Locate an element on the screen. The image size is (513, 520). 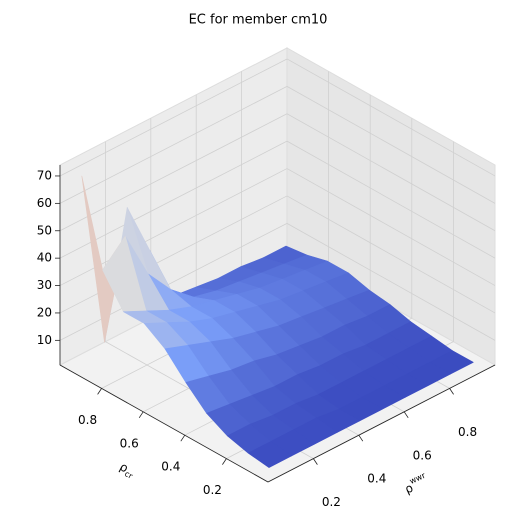
x-tick-label: 0.2 is located at coordinates (331, 502).